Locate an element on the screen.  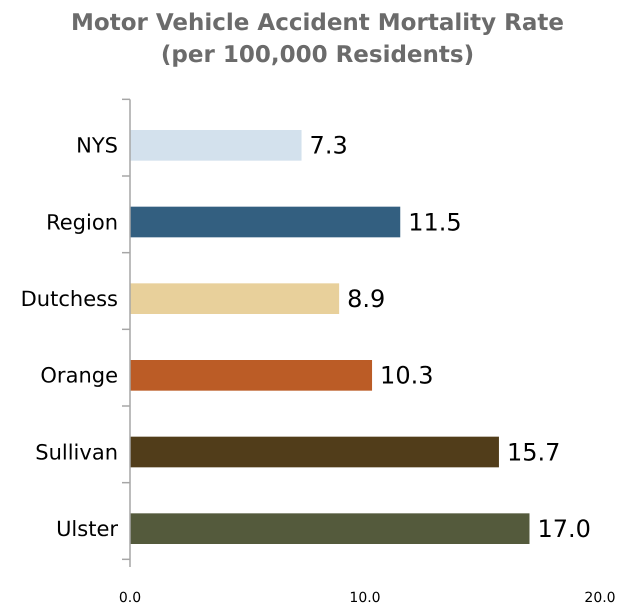
data-label: 8.9 is located at coordinates (366, 299).